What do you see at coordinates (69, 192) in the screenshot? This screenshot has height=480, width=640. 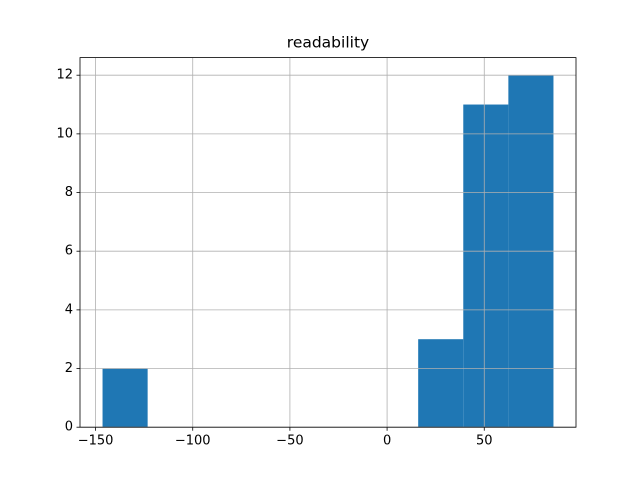 I see `y-tick-label: 8` at bounding box center [69, 192].